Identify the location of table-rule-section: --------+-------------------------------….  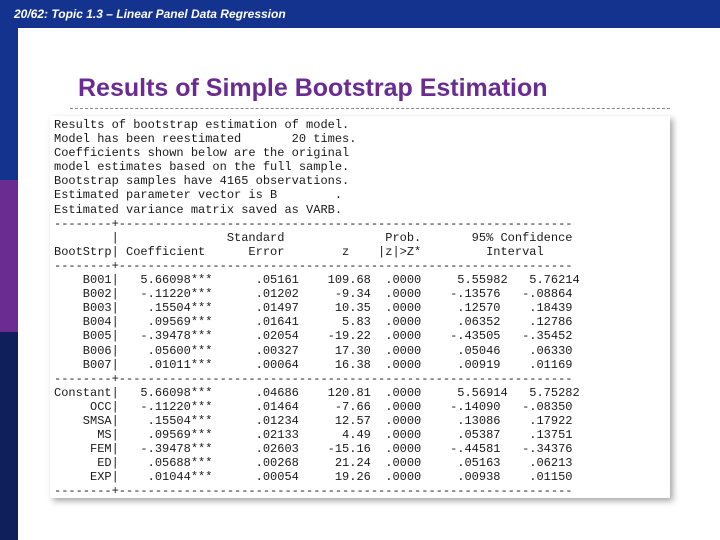
(313, 378).